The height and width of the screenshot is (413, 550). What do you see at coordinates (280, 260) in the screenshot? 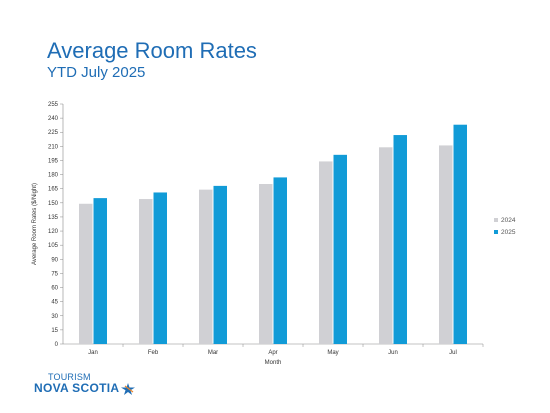
I see `bar-2025-apr` at bounding box center [280, 260].